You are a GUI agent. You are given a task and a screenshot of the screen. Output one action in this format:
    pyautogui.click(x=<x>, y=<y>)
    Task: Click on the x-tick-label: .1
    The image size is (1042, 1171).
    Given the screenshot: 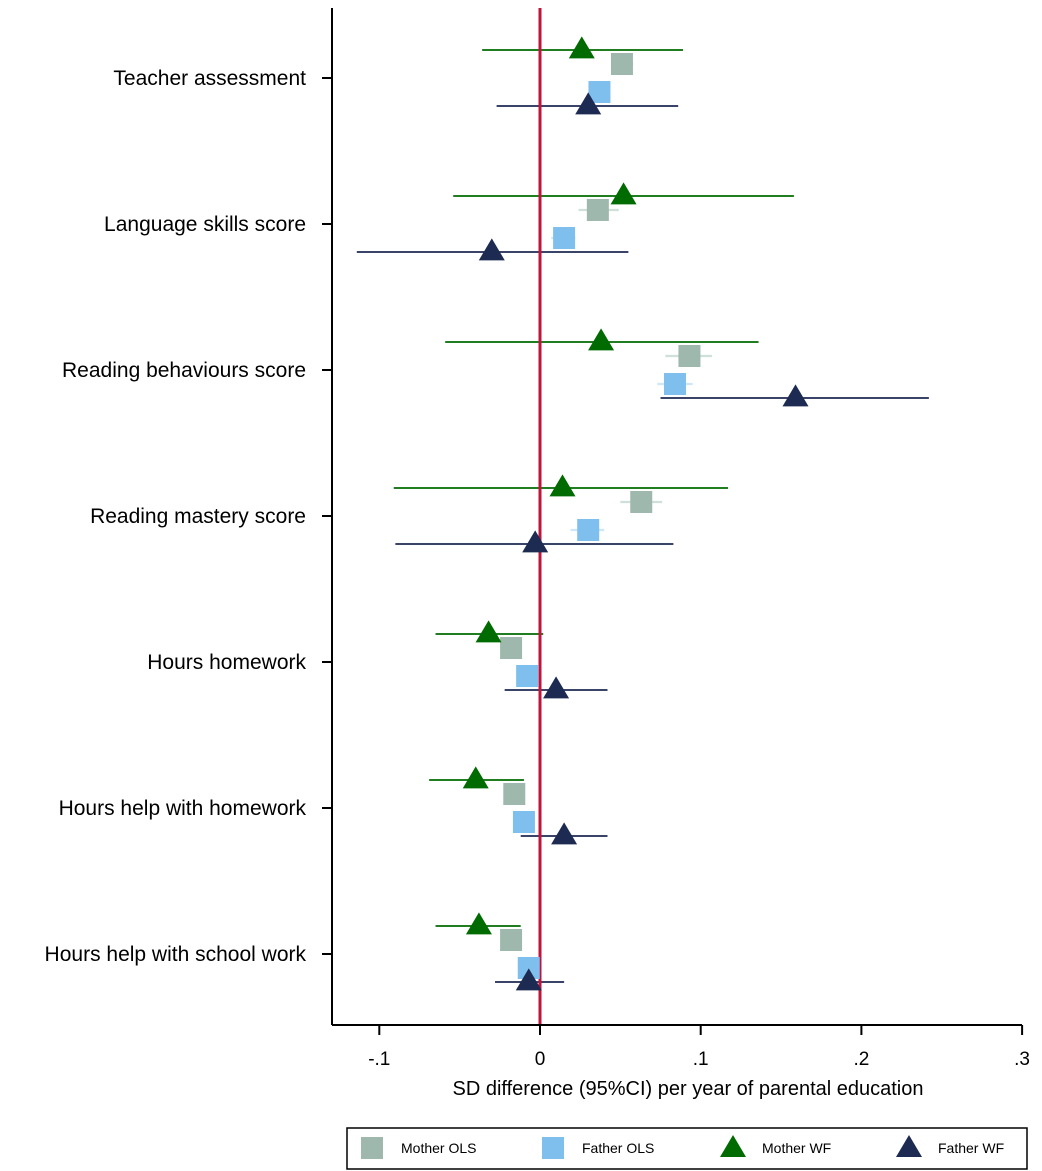 What is the action you would take?
    pyautogui.click(x=701, y=1059)
    